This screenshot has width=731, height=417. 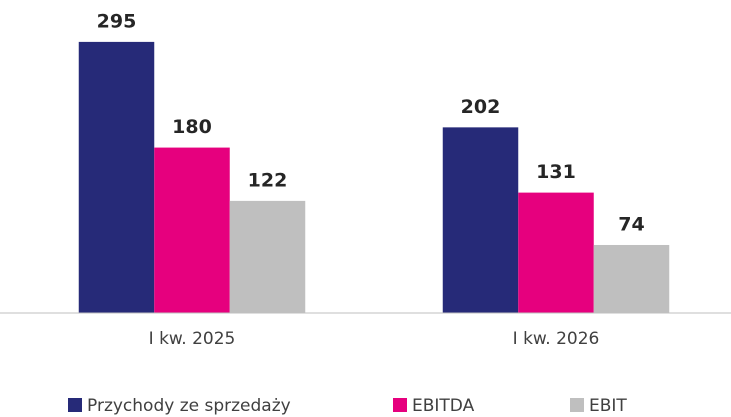 What do you see at coordinates (117, 21) in the screenshot?
I see `data-label: 295` at bounding box center [117, 21].